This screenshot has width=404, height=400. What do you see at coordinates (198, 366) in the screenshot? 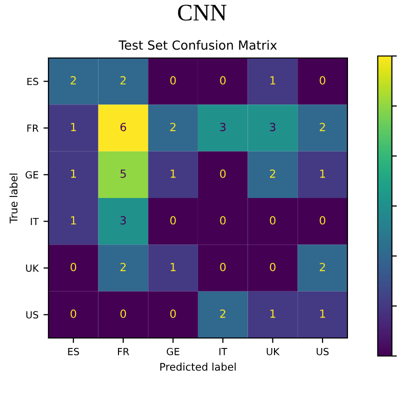
I see `x-axis-title: Predicted label` at bounding box center [198, 366].